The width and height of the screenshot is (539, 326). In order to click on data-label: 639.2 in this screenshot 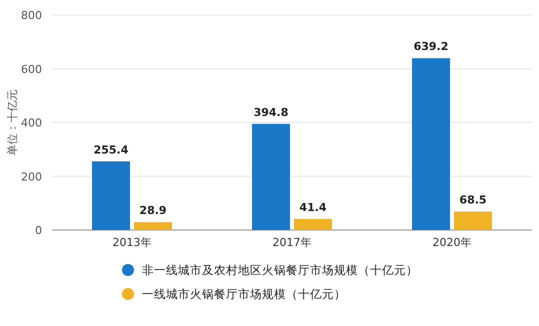, I will do `click(431, 47)`.